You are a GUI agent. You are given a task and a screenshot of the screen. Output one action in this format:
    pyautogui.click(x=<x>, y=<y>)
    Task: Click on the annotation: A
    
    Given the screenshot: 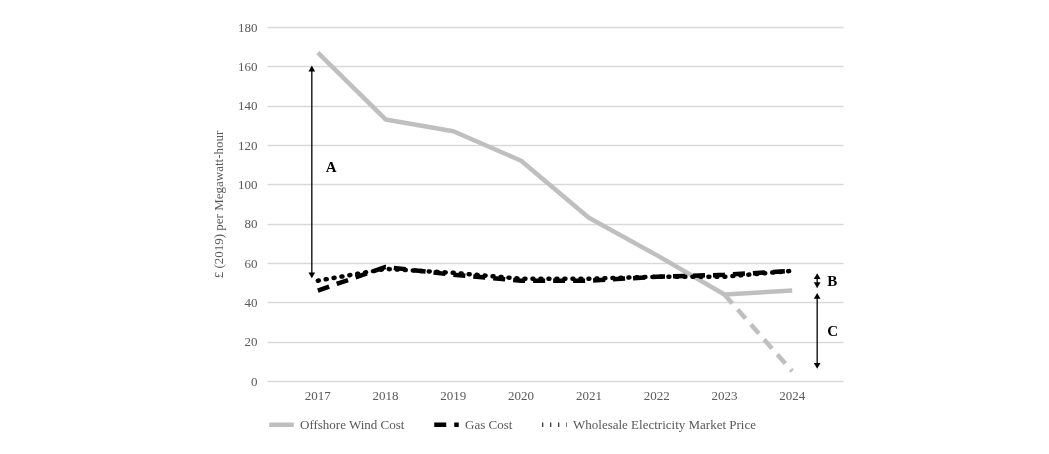 What is the action you would take?
    pyautogui.click(x=331, y=166)
    